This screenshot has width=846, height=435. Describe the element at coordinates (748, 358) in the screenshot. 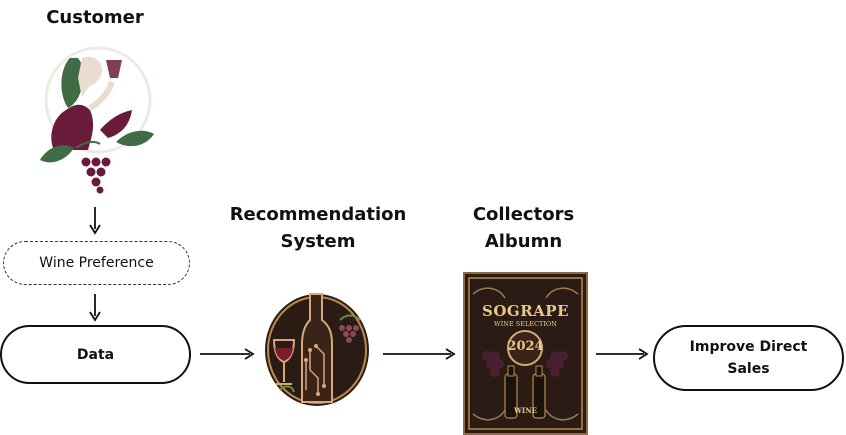

I see `improve-direct-sales-node: Improve Direct Sales` at that location.